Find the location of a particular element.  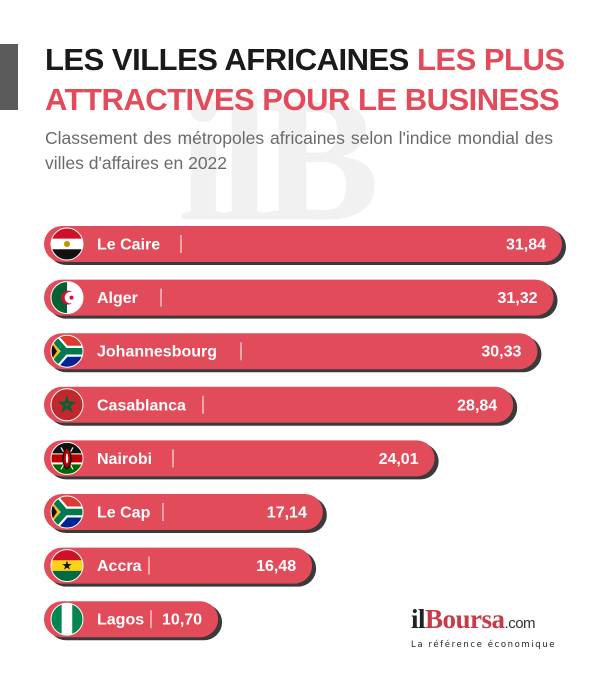

ghana-flag-icon is located at coordinates (67, 565).